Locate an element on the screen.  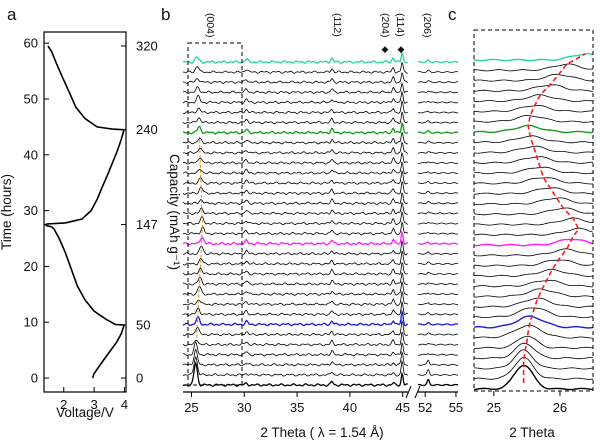
xrd-pattern-12-low-angle is located at coordinates (295, 258).